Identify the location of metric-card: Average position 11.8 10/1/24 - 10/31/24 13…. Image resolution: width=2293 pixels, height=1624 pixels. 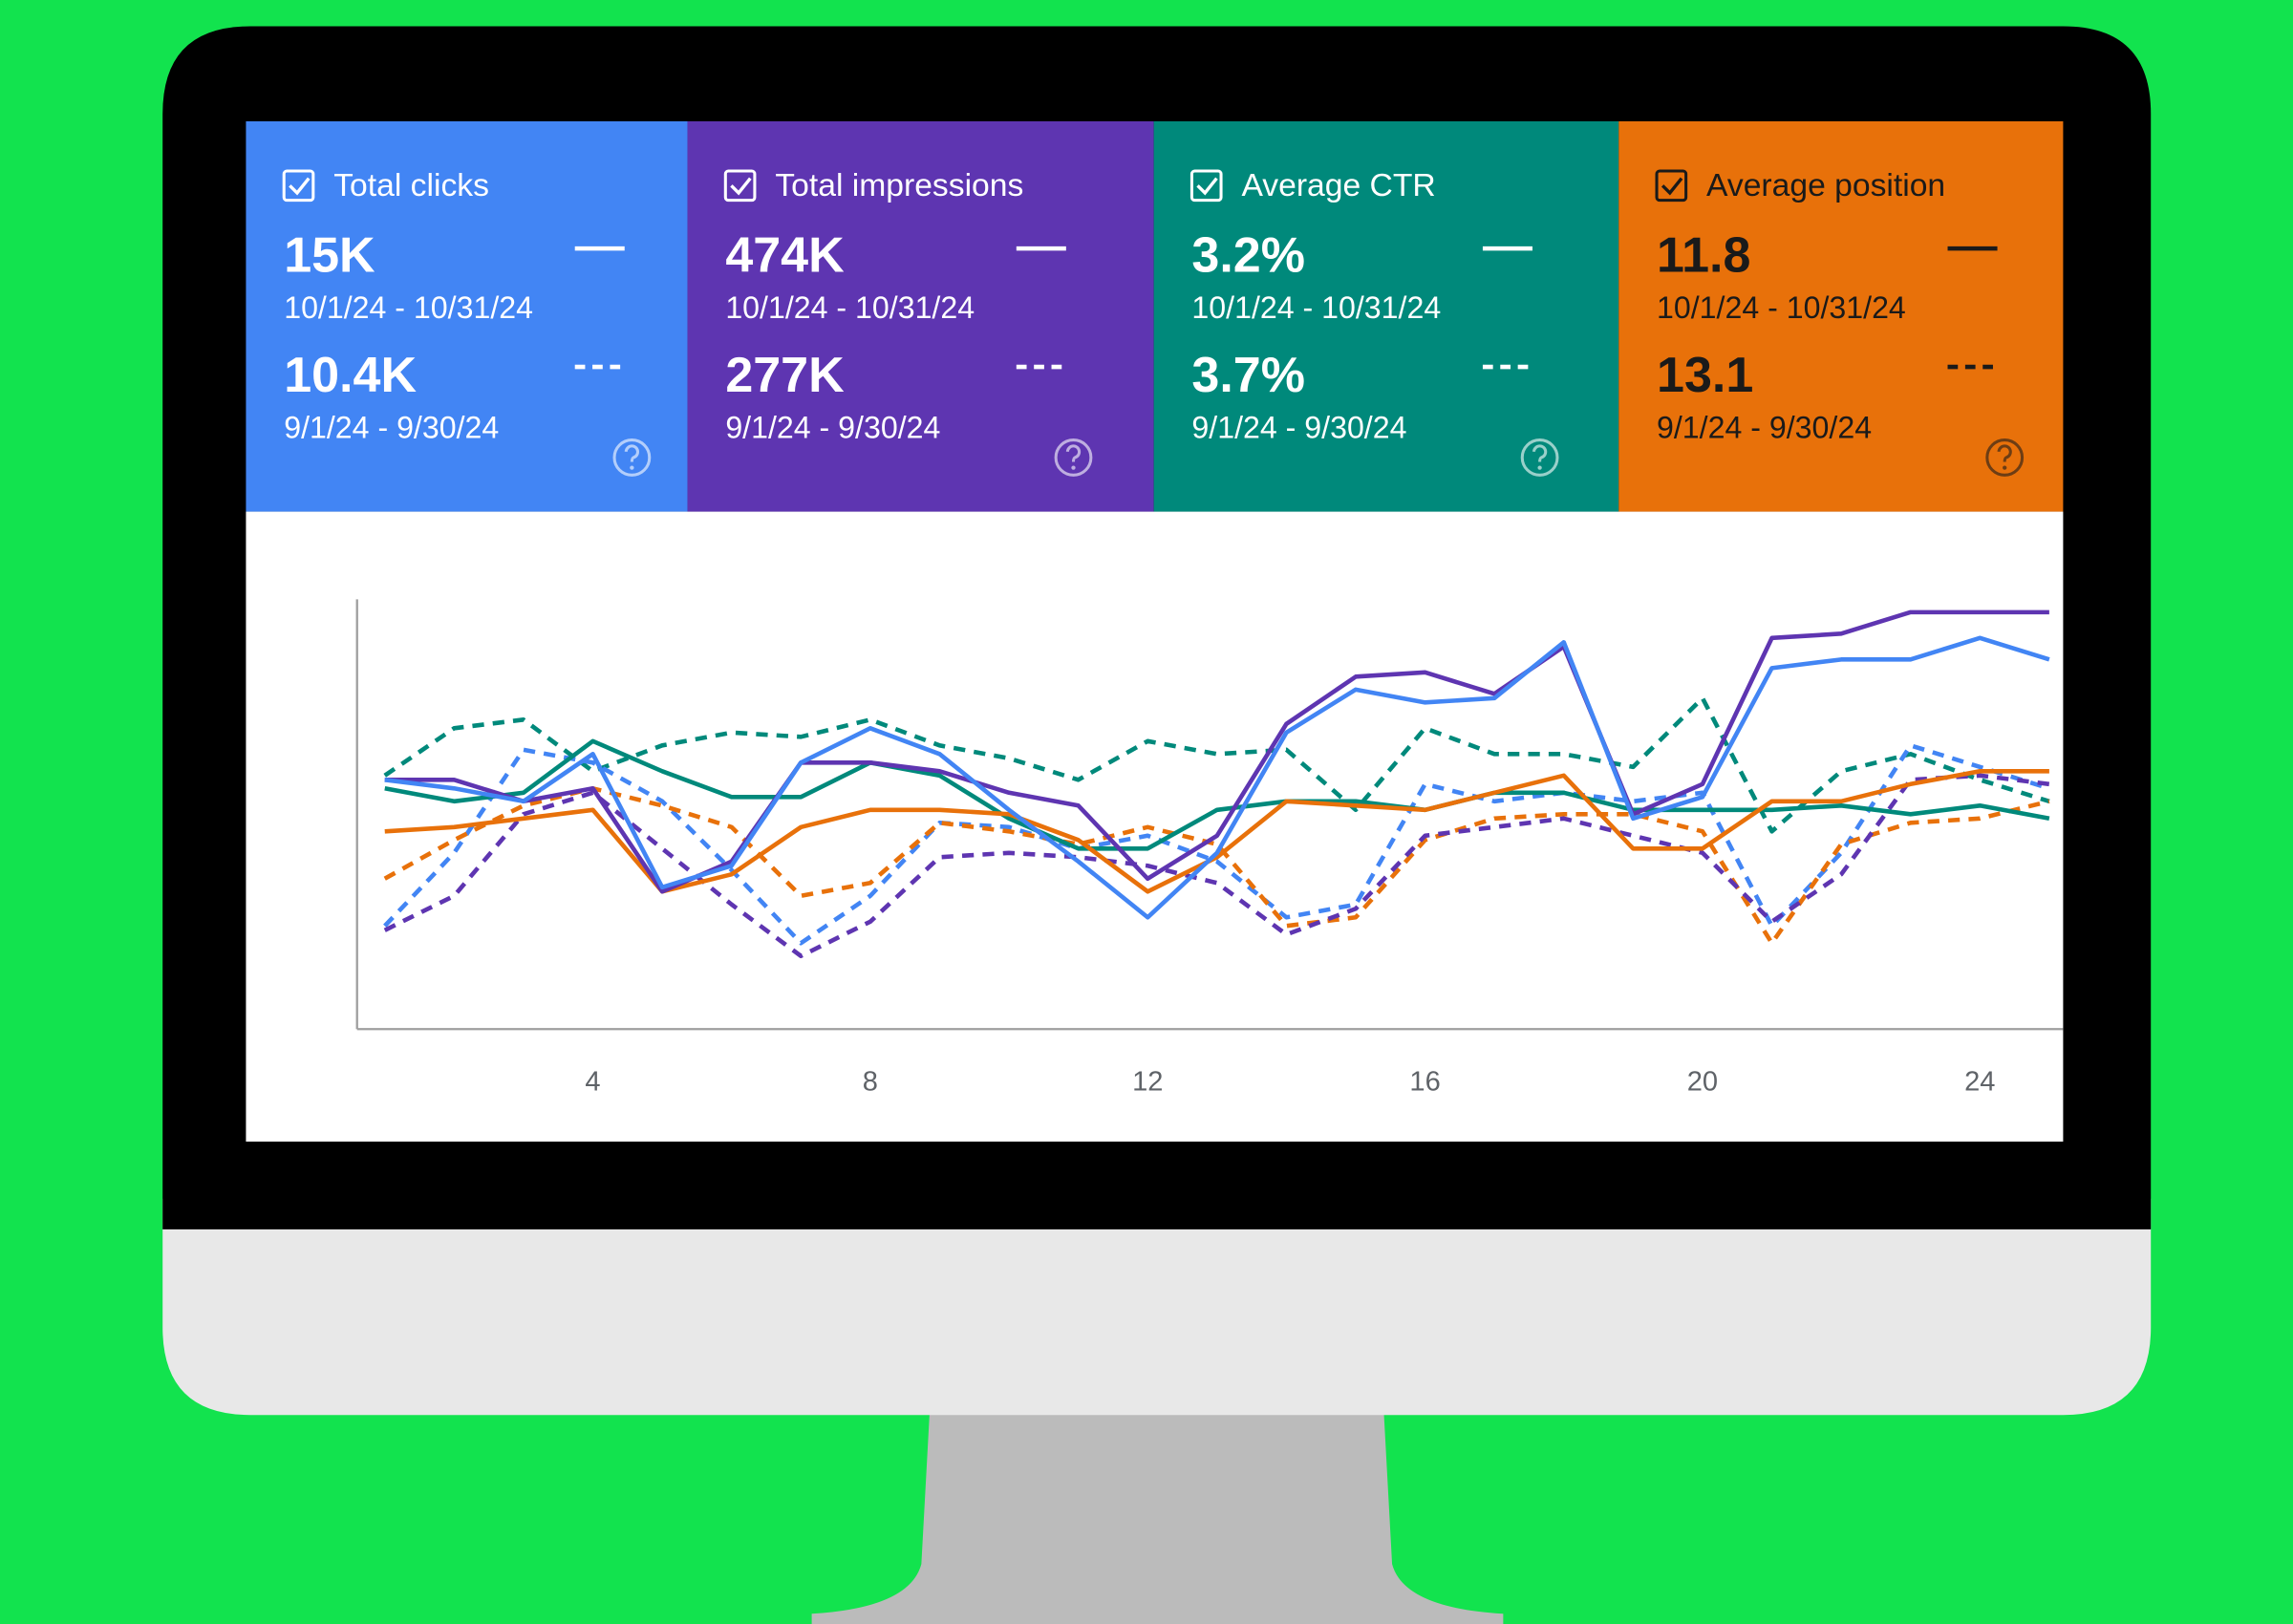
(1841, 317).